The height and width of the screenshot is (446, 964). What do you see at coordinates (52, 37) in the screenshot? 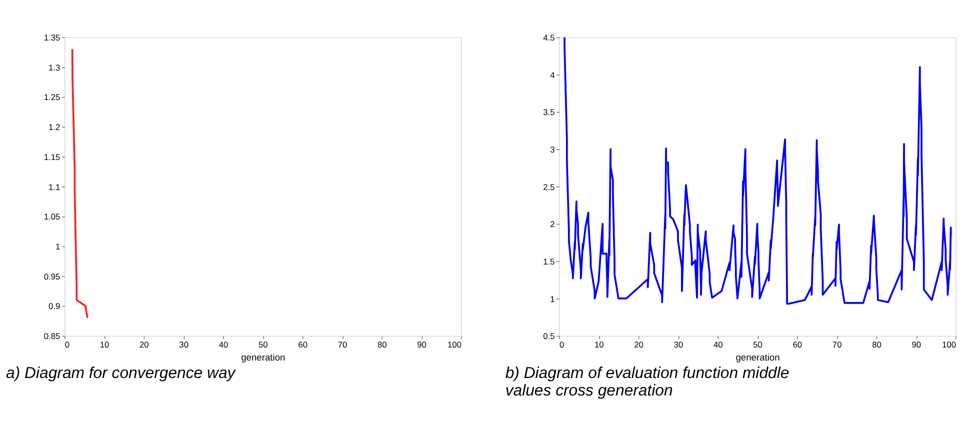
I see `y-tick-label: 1.35` at bounding box center [52, 37].